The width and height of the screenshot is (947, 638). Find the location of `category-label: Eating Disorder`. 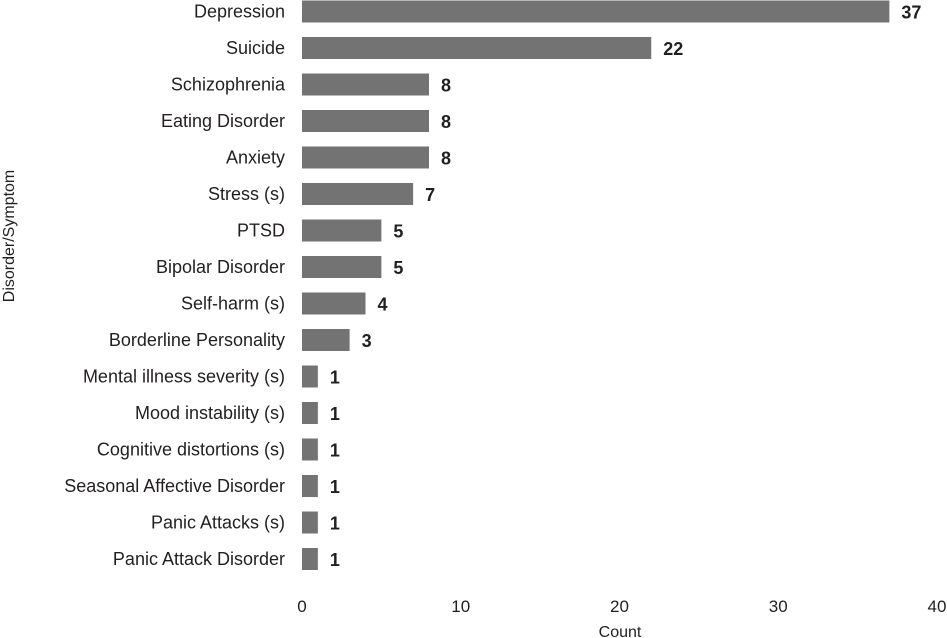

category-label: Eating Disorder is located at coordinates (223, 121).